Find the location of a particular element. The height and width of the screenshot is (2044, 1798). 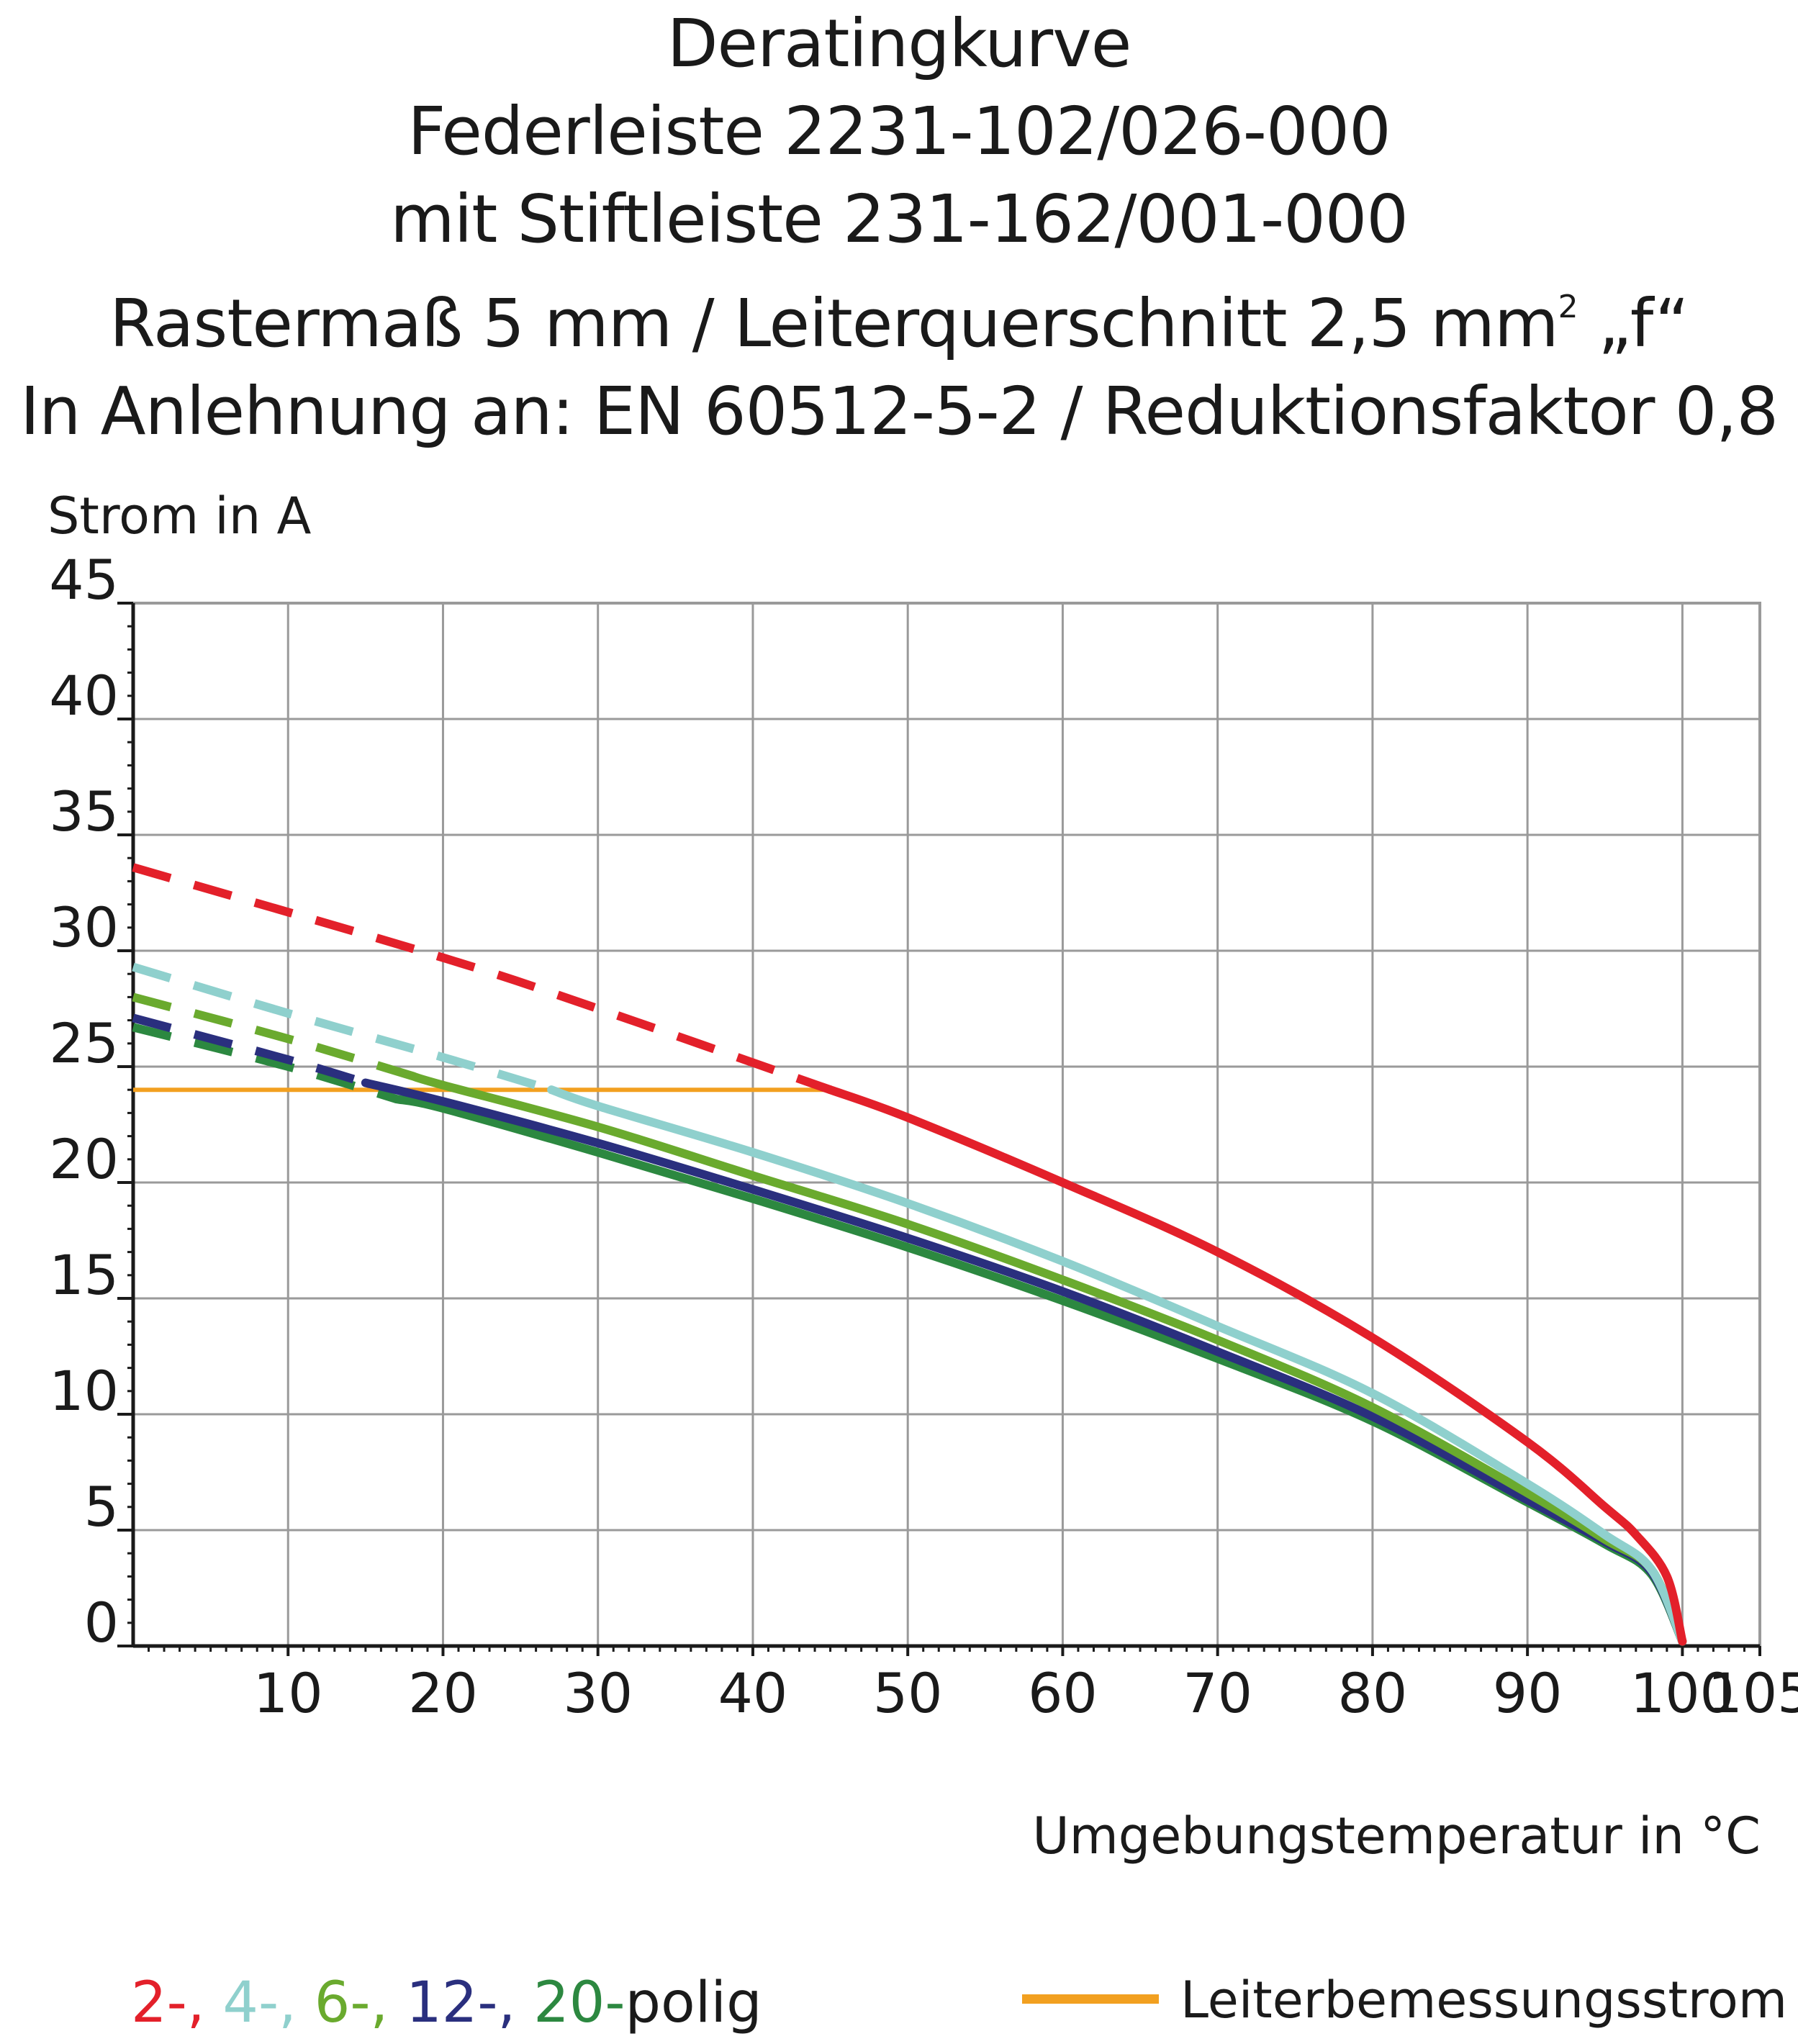

series-2-polig-dashed is located at coordinates (482, 979).